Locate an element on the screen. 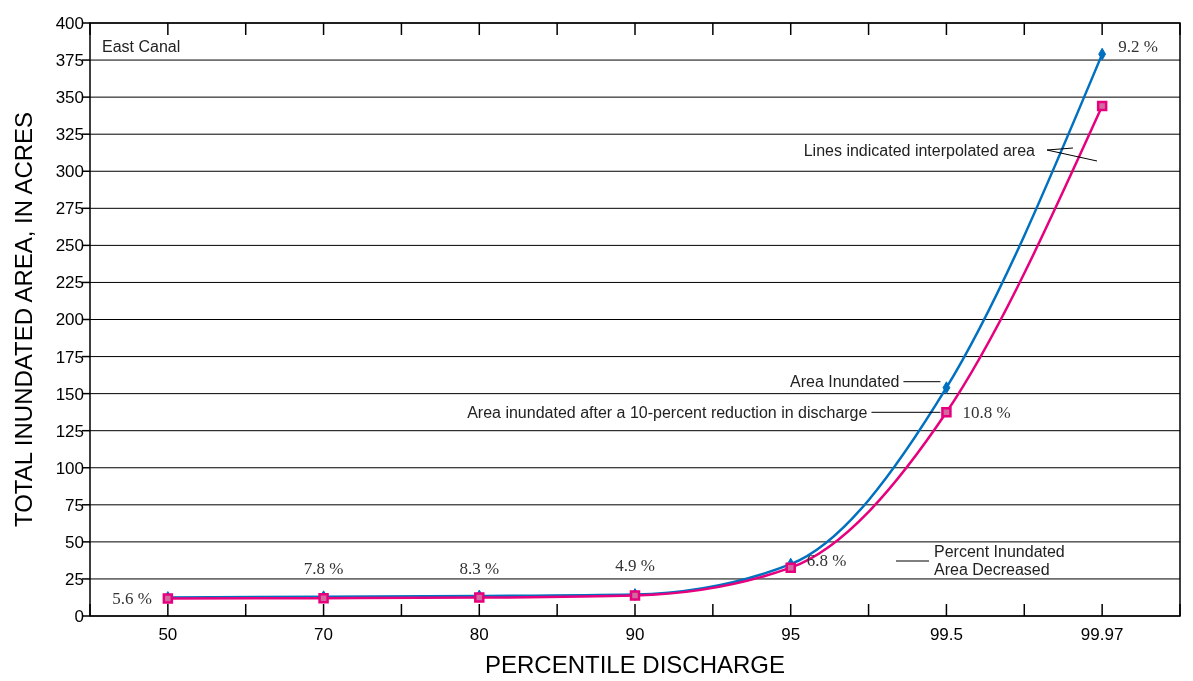  y-tick-label: 325 is located at coordinates (69, 135).